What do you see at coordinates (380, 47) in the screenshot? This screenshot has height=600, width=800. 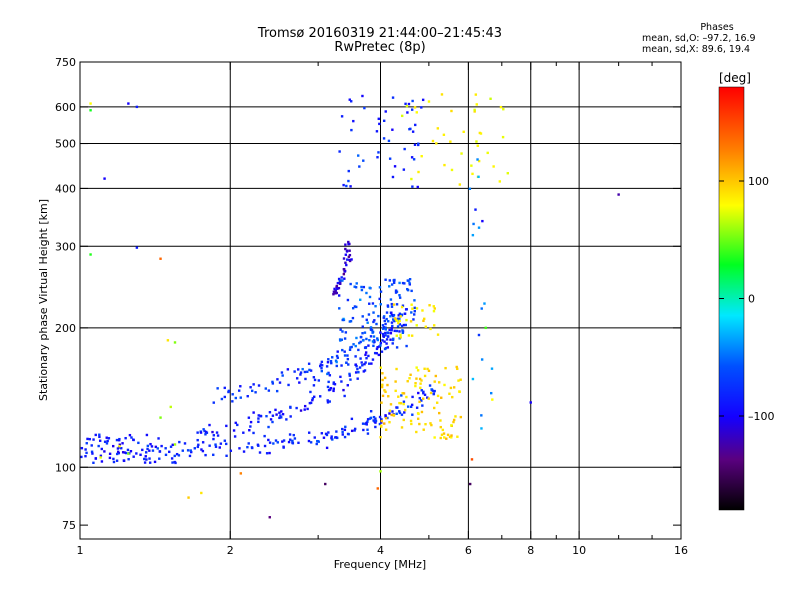 I see `chart-subtitle: RwPretec (8p)` at bounding box center [380, 47].